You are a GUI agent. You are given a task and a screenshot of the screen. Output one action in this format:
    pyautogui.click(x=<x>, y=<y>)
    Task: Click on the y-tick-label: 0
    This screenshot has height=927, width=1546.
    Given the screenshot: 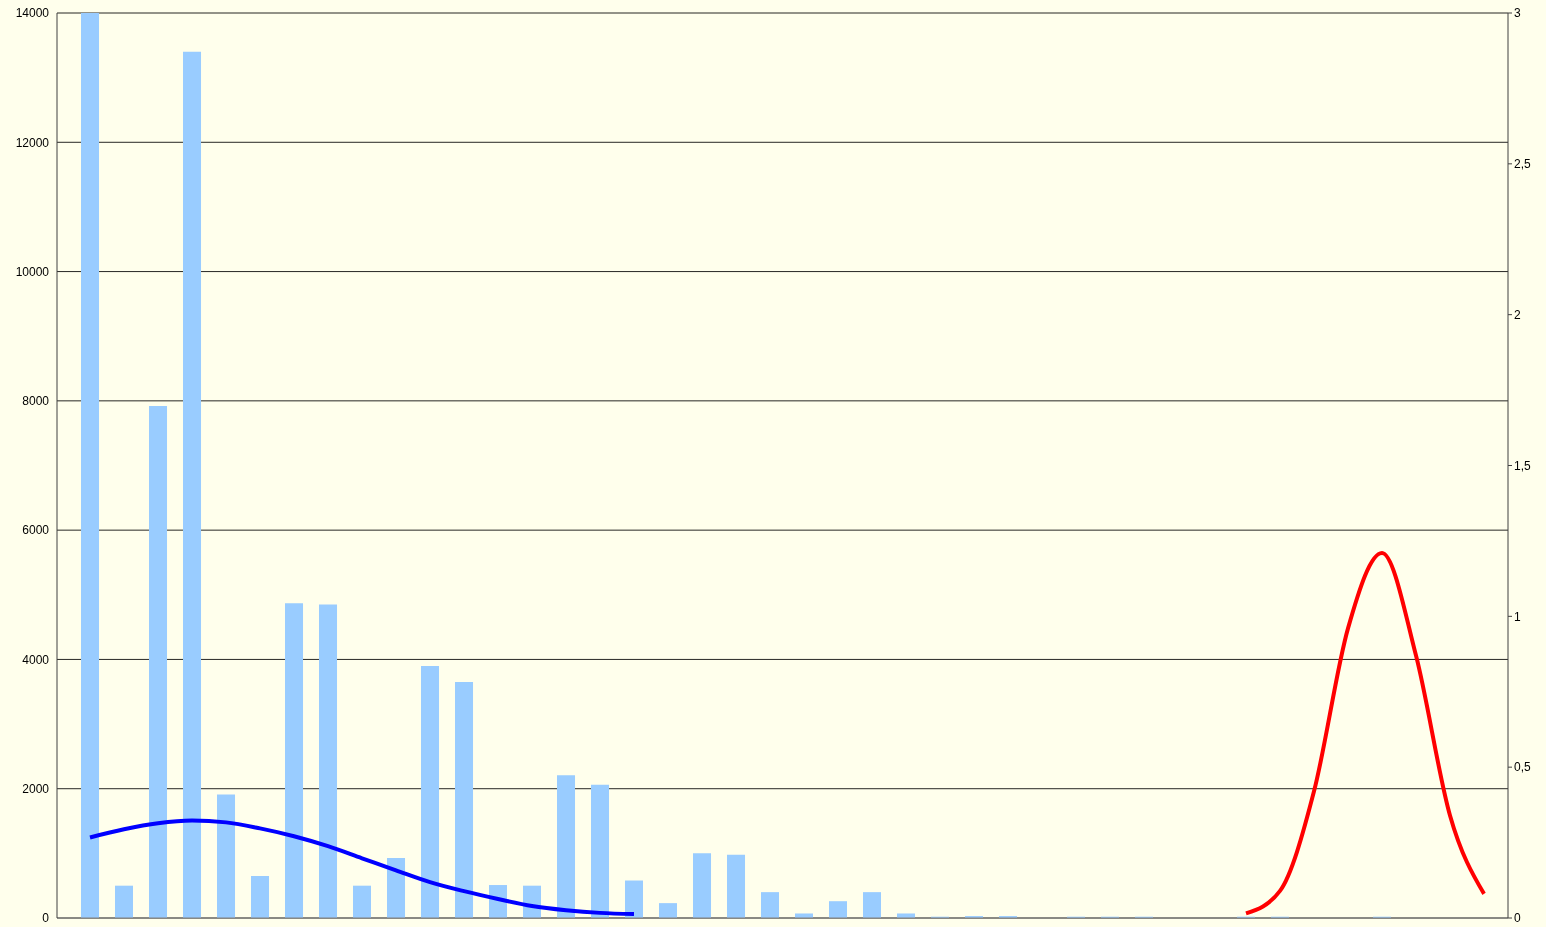 What is the action you would take?
    pyautogui.click(x=46, y=918)
    